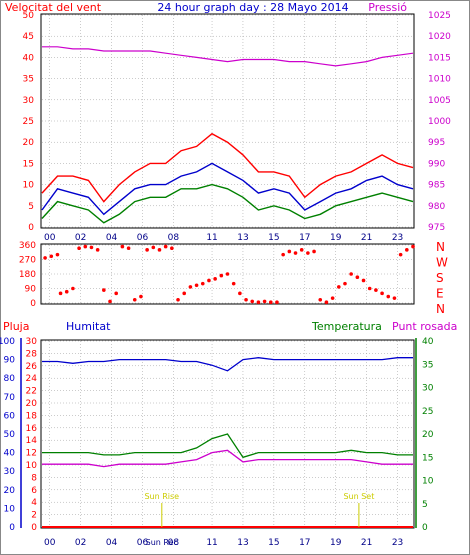 This screenshot has width=470, height=555. I want to click on temperature-tick: 8, so click(34, 478).